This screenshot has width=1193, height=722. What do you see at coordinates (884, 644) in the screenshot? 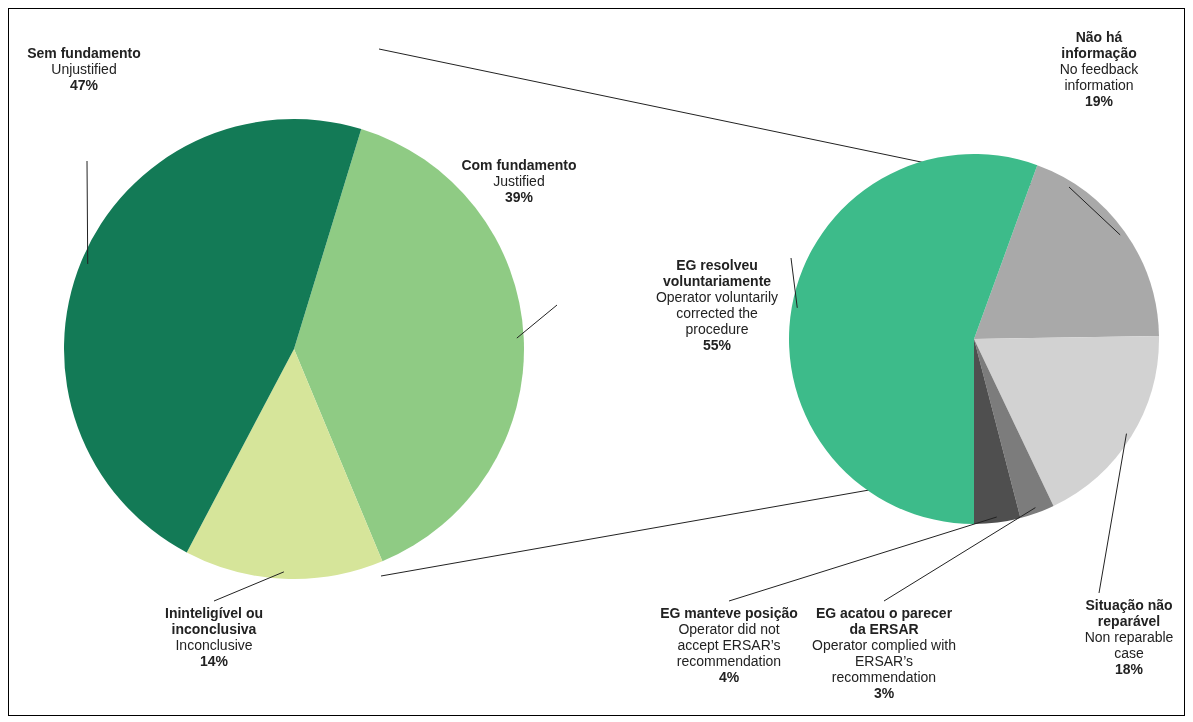
I see `slice-label: EG acatou o parecer da ERSAR Operator complied with ERSAR’s recommendation` at bounding box center [884, 644].